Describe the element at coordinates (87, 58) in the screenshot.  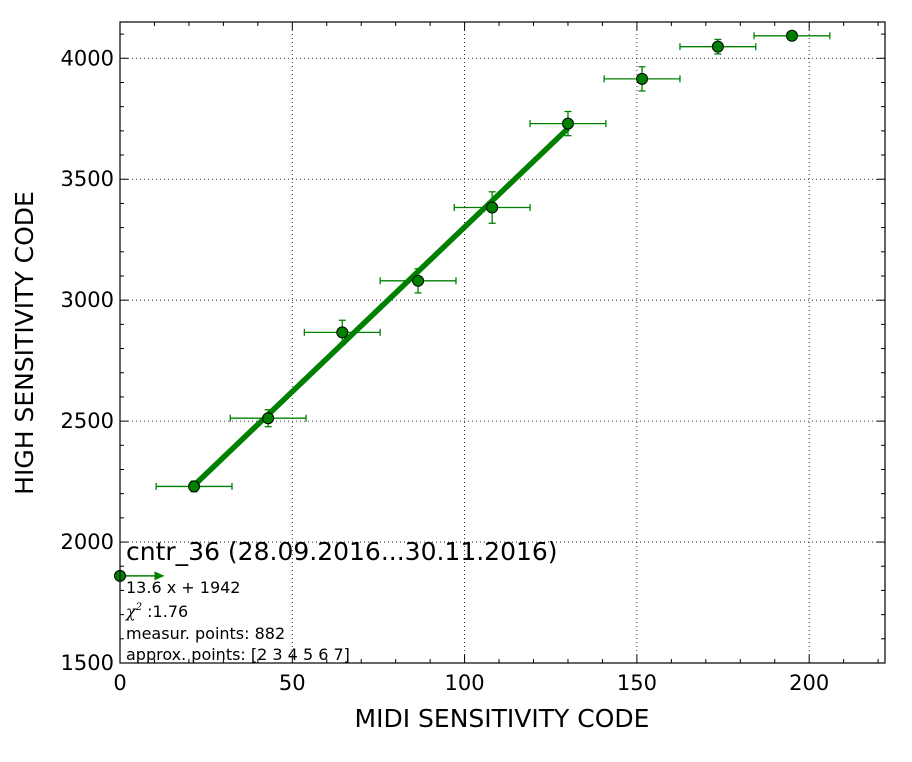
I see `y-tick-label: 4000` at that location.